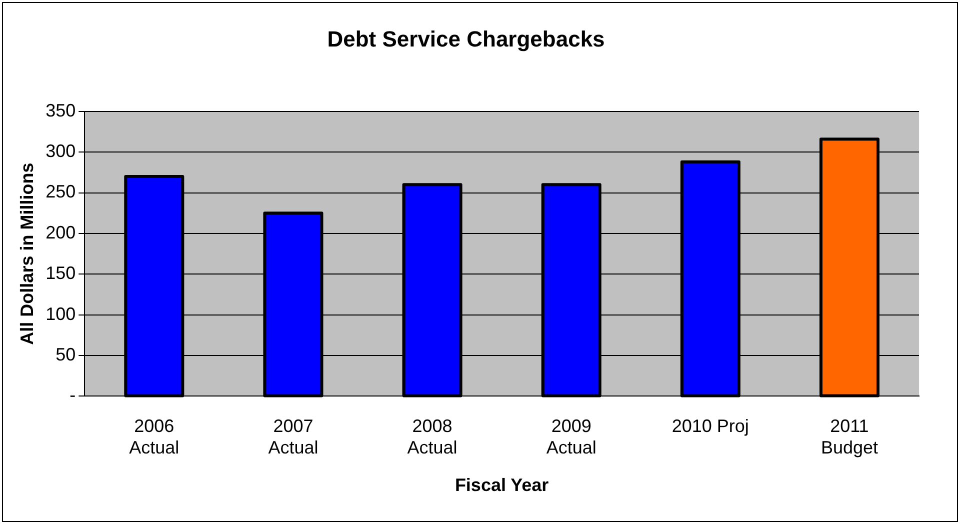 The image size is (961, 525). What do you see at coordinates (61, 232) in the screenshot?
I see `y-tick-label: 200` at bounding box center [61, 232].